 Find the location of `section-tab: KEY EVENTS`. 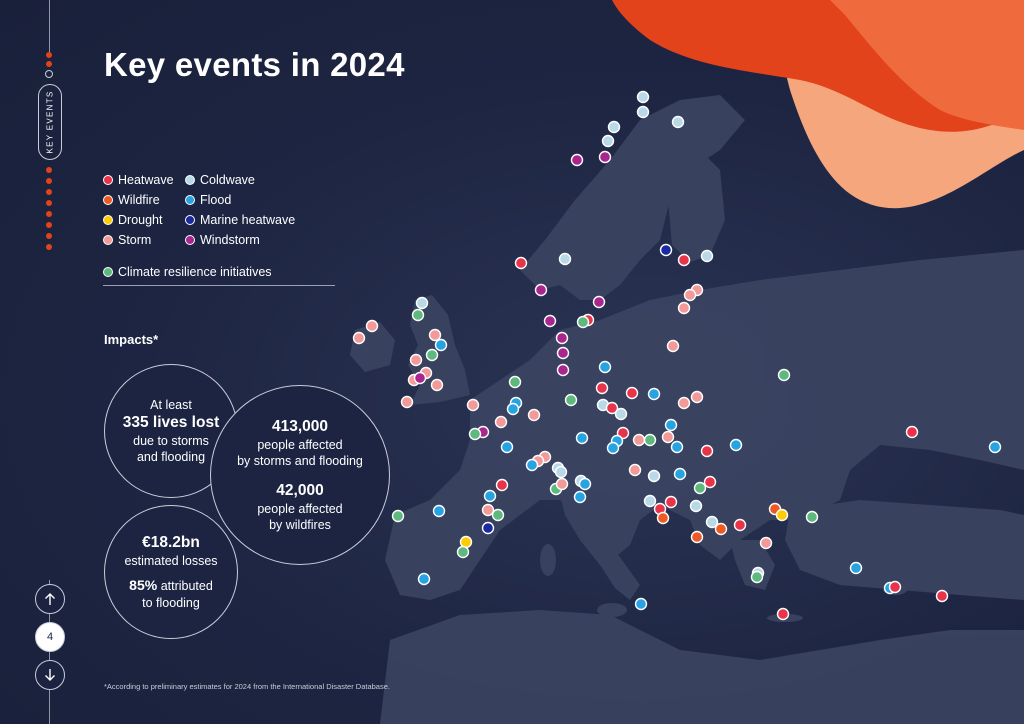

section-tab: KEY EVENTS is located at coordinates (50, 122).